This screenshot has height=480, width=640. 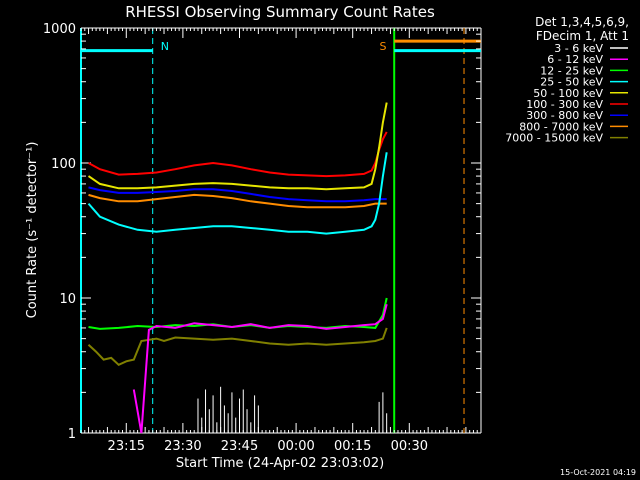 I want to click on series-line-6-12kev, so click(x=260, y=368).